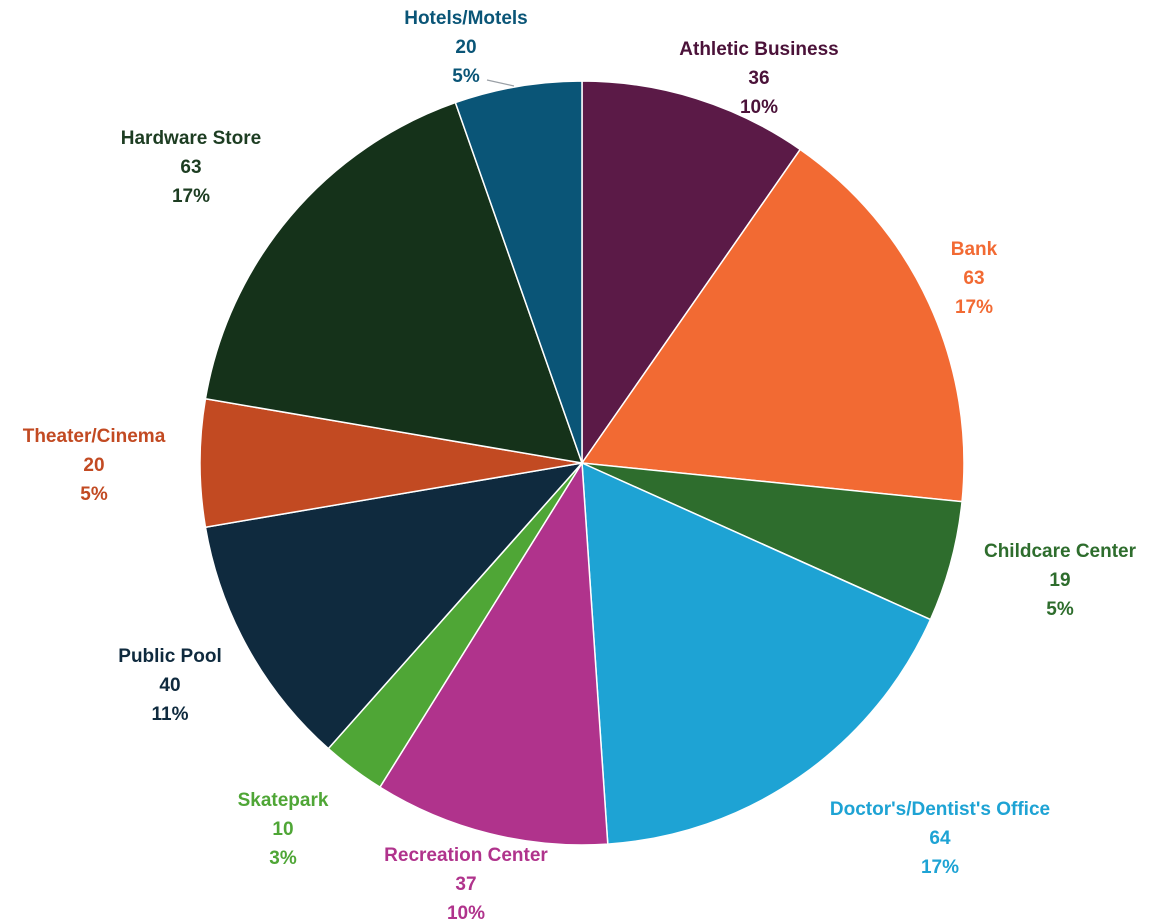 The image size is (1165, 923). I want to click on slice-label-skatepark: Skatepark 10 3%, so click(283, 829).